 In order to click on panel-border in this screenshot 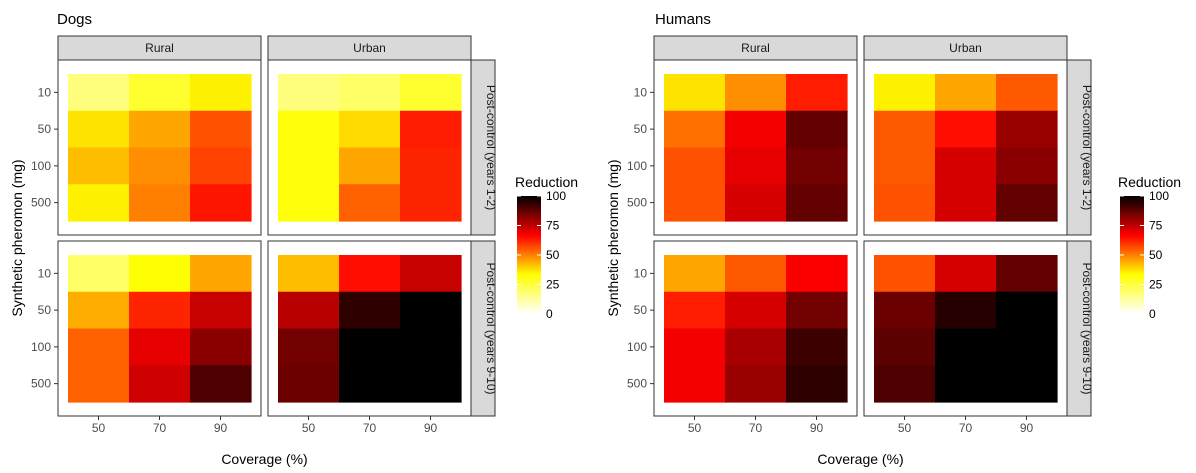, I will do `click(965, 147)`.